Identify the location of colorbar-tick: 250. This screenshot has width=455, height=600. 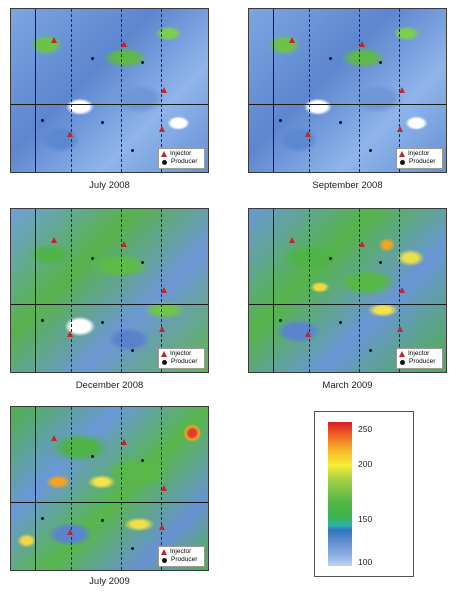
(365, 429).